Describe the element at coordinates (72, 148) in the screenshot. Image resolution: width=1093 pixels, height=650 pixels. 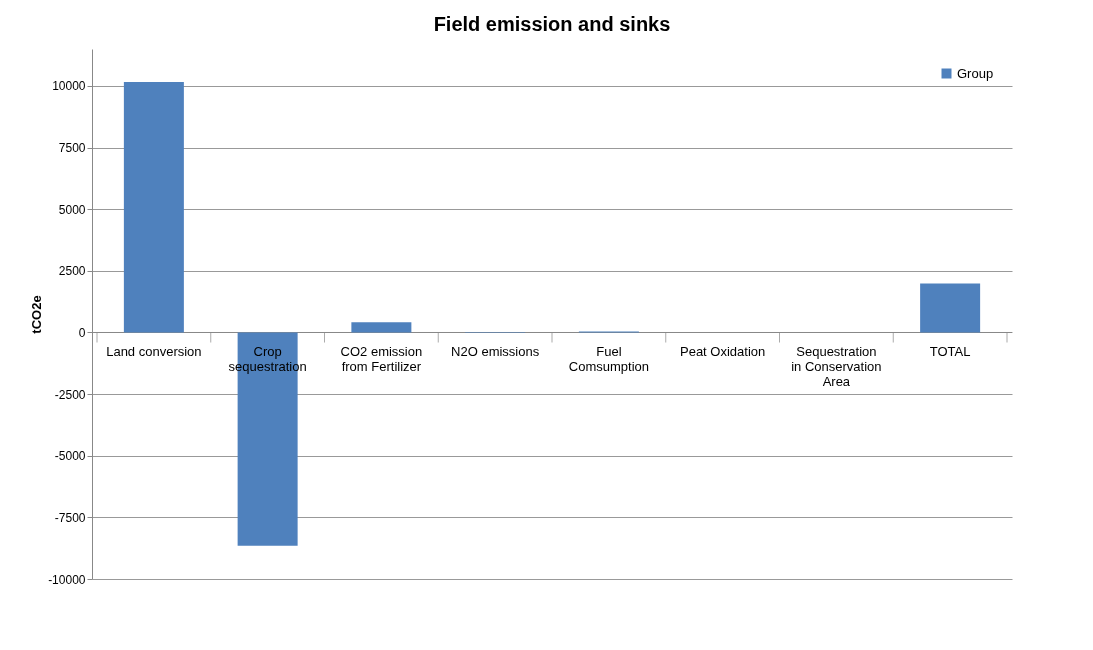
I see `y-tick-label: 7500` at that location.